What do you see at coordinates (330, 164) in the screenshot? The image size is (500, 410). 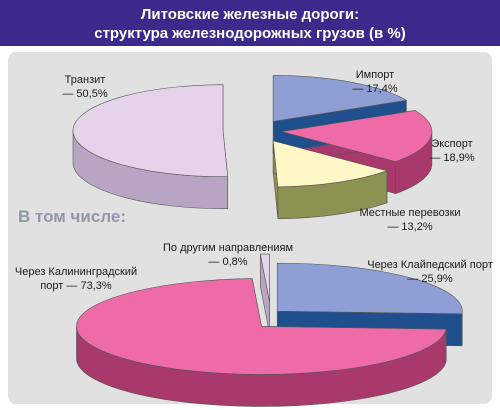 I see `slice-местные-перевозки` at bounding box center [330, 164].